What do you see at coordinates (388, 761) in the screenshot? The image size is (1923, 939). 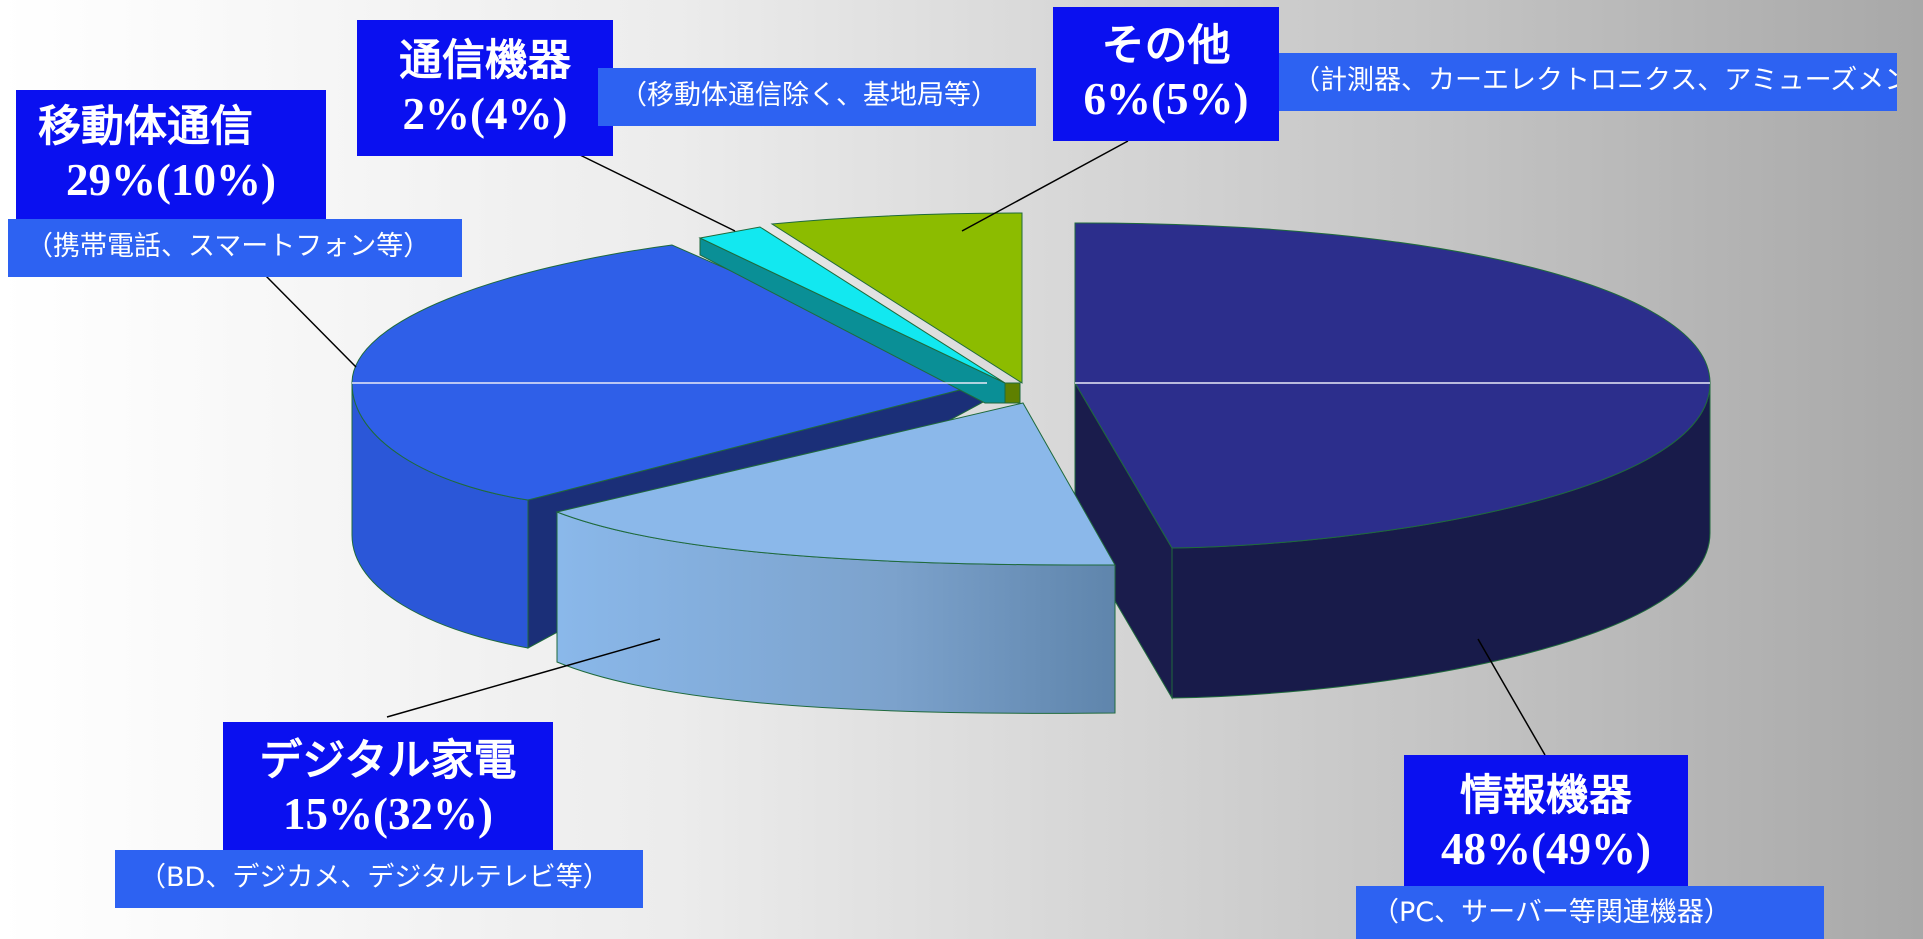 I see `label-digital-appliances-name: デジタル家電` at bounding box center [388, 761].